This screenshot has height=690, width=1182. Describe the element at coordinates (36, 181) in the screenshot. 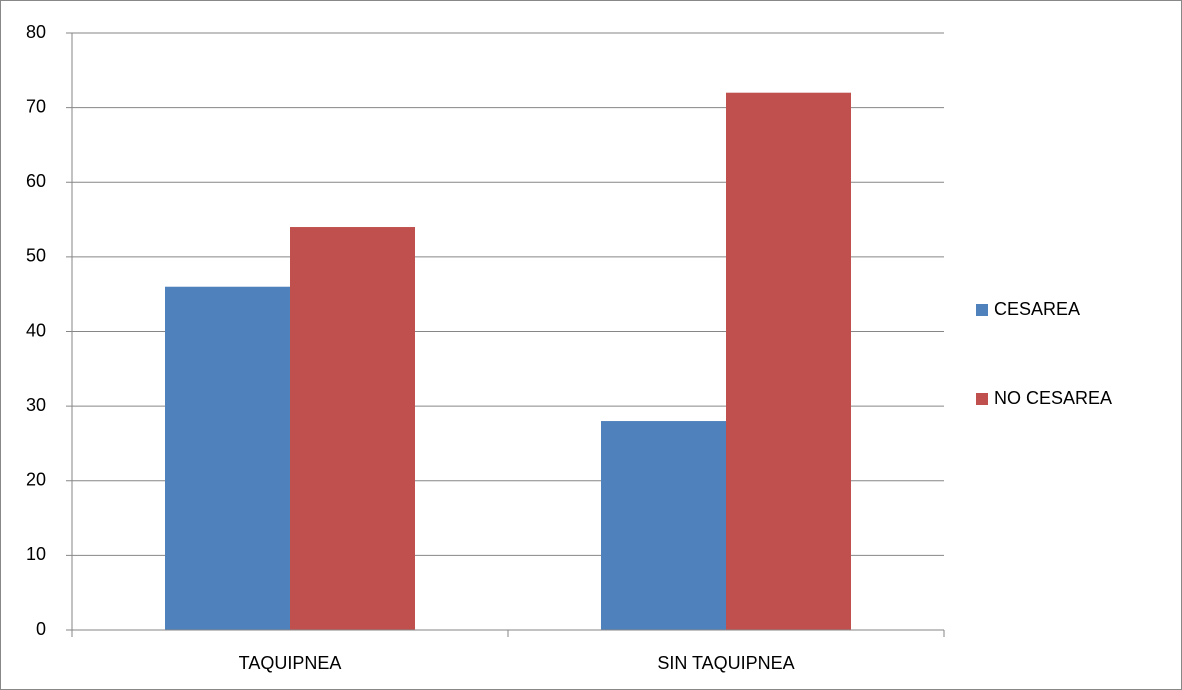

I see `y-tick-label: 60` at that location.